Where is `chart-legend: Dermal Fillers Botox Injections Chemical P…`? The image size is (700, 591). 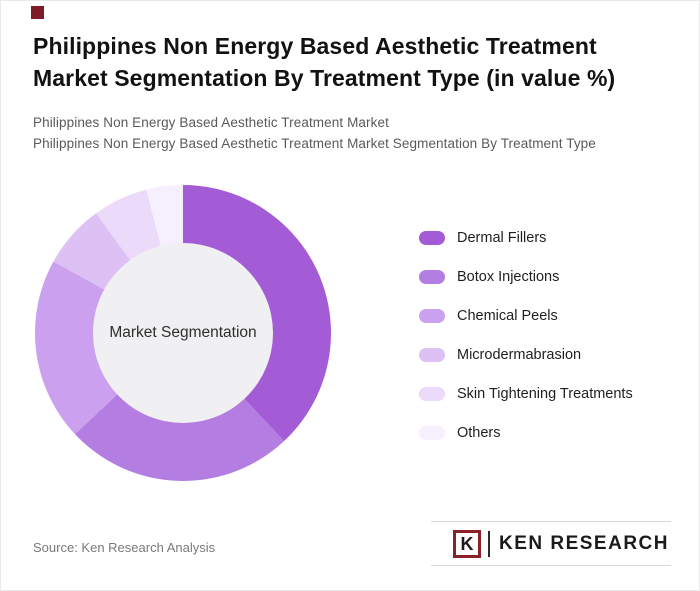 chart-legend: Dermal Fillers Botox Injections Chemical P… is located at coordinates (526, 335).